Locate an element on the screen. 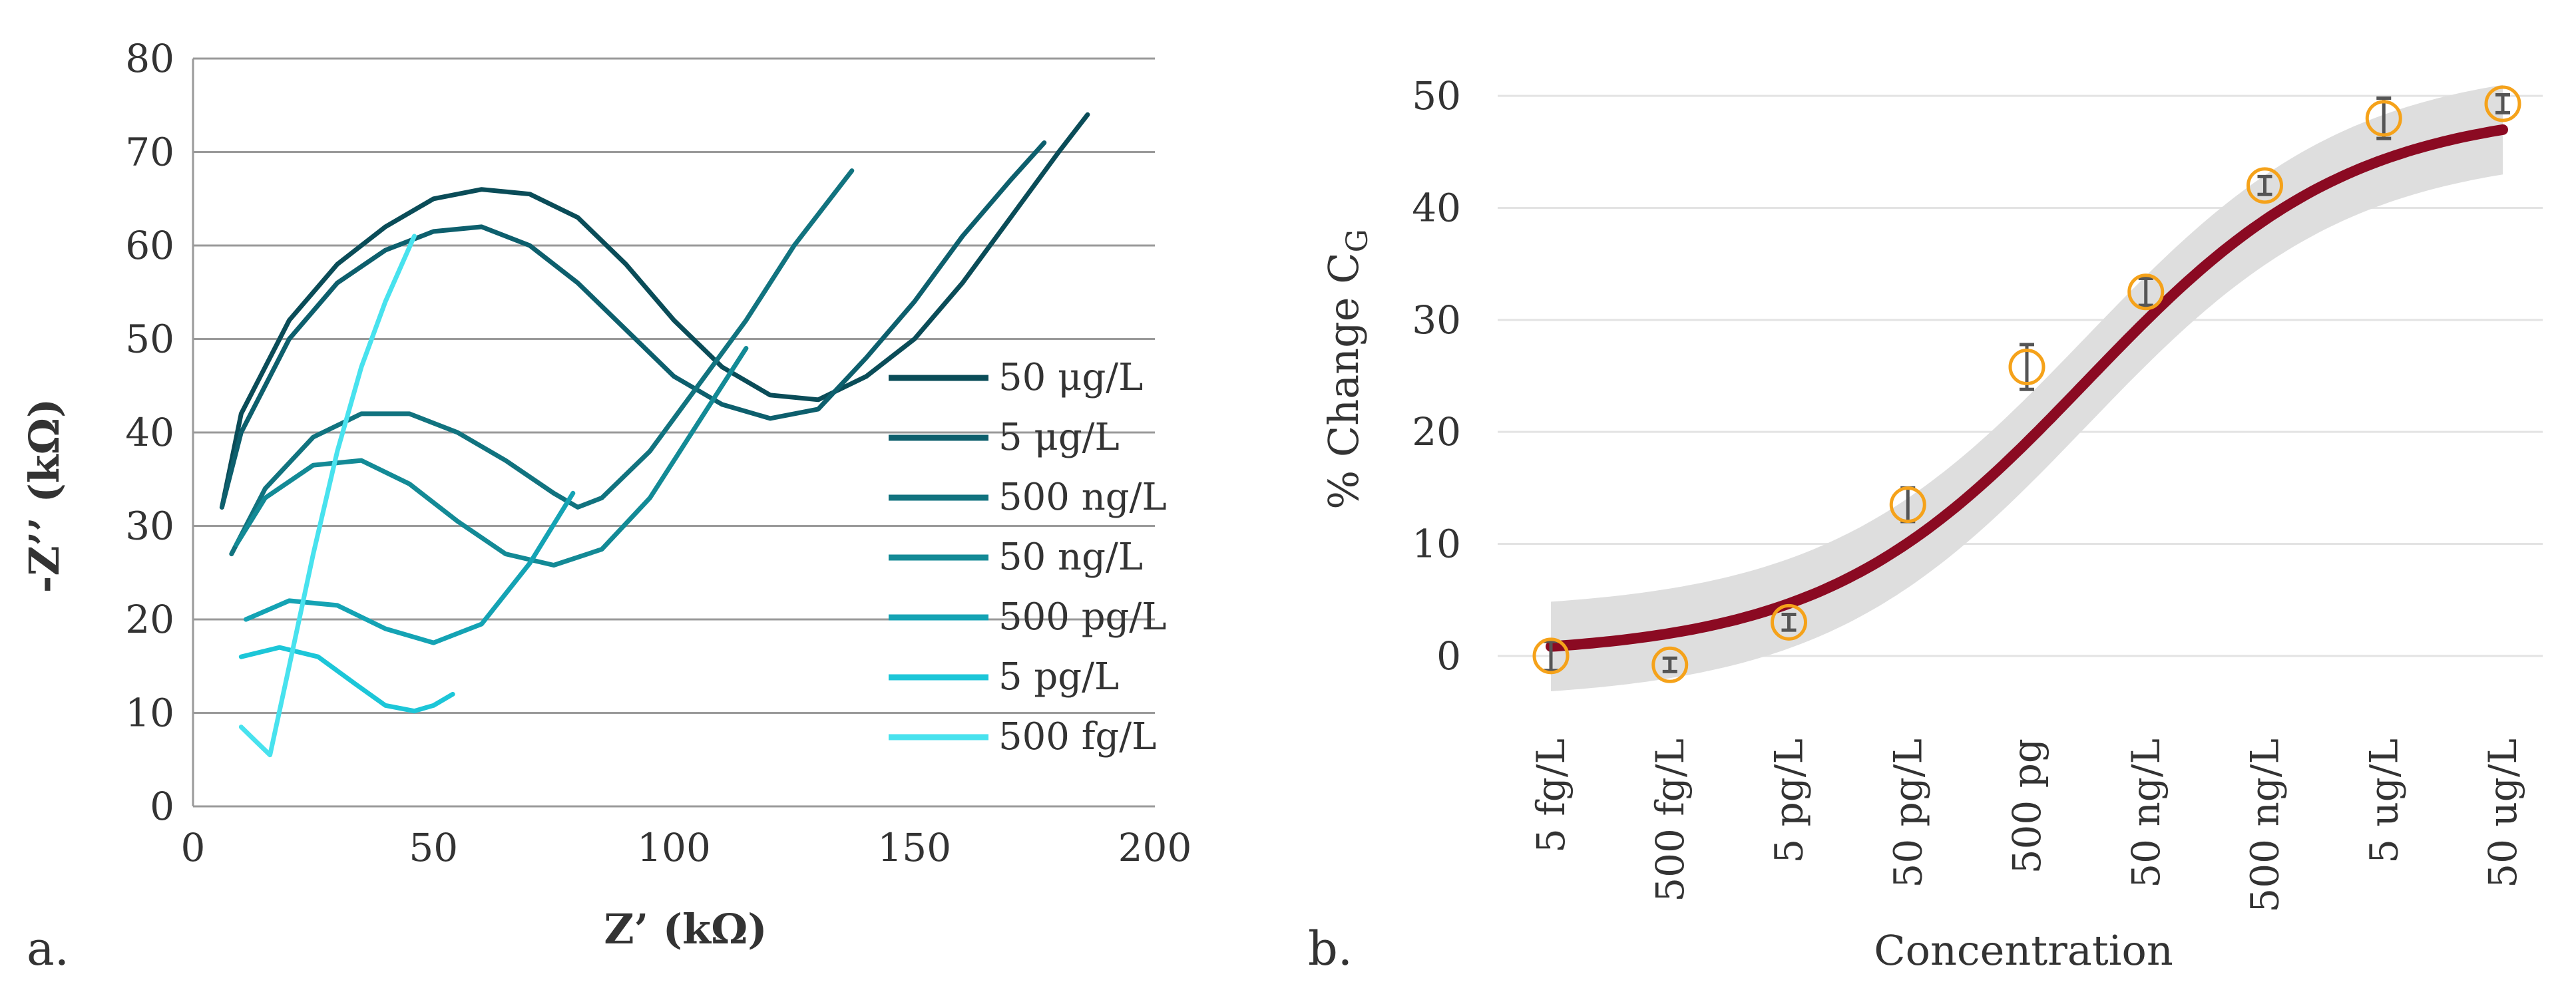 This screenshot has width=2576, height=990. panel-a-y-ticks: 0 10 20 30 40 50 60 70 80 is located at coordinates (149, 432).